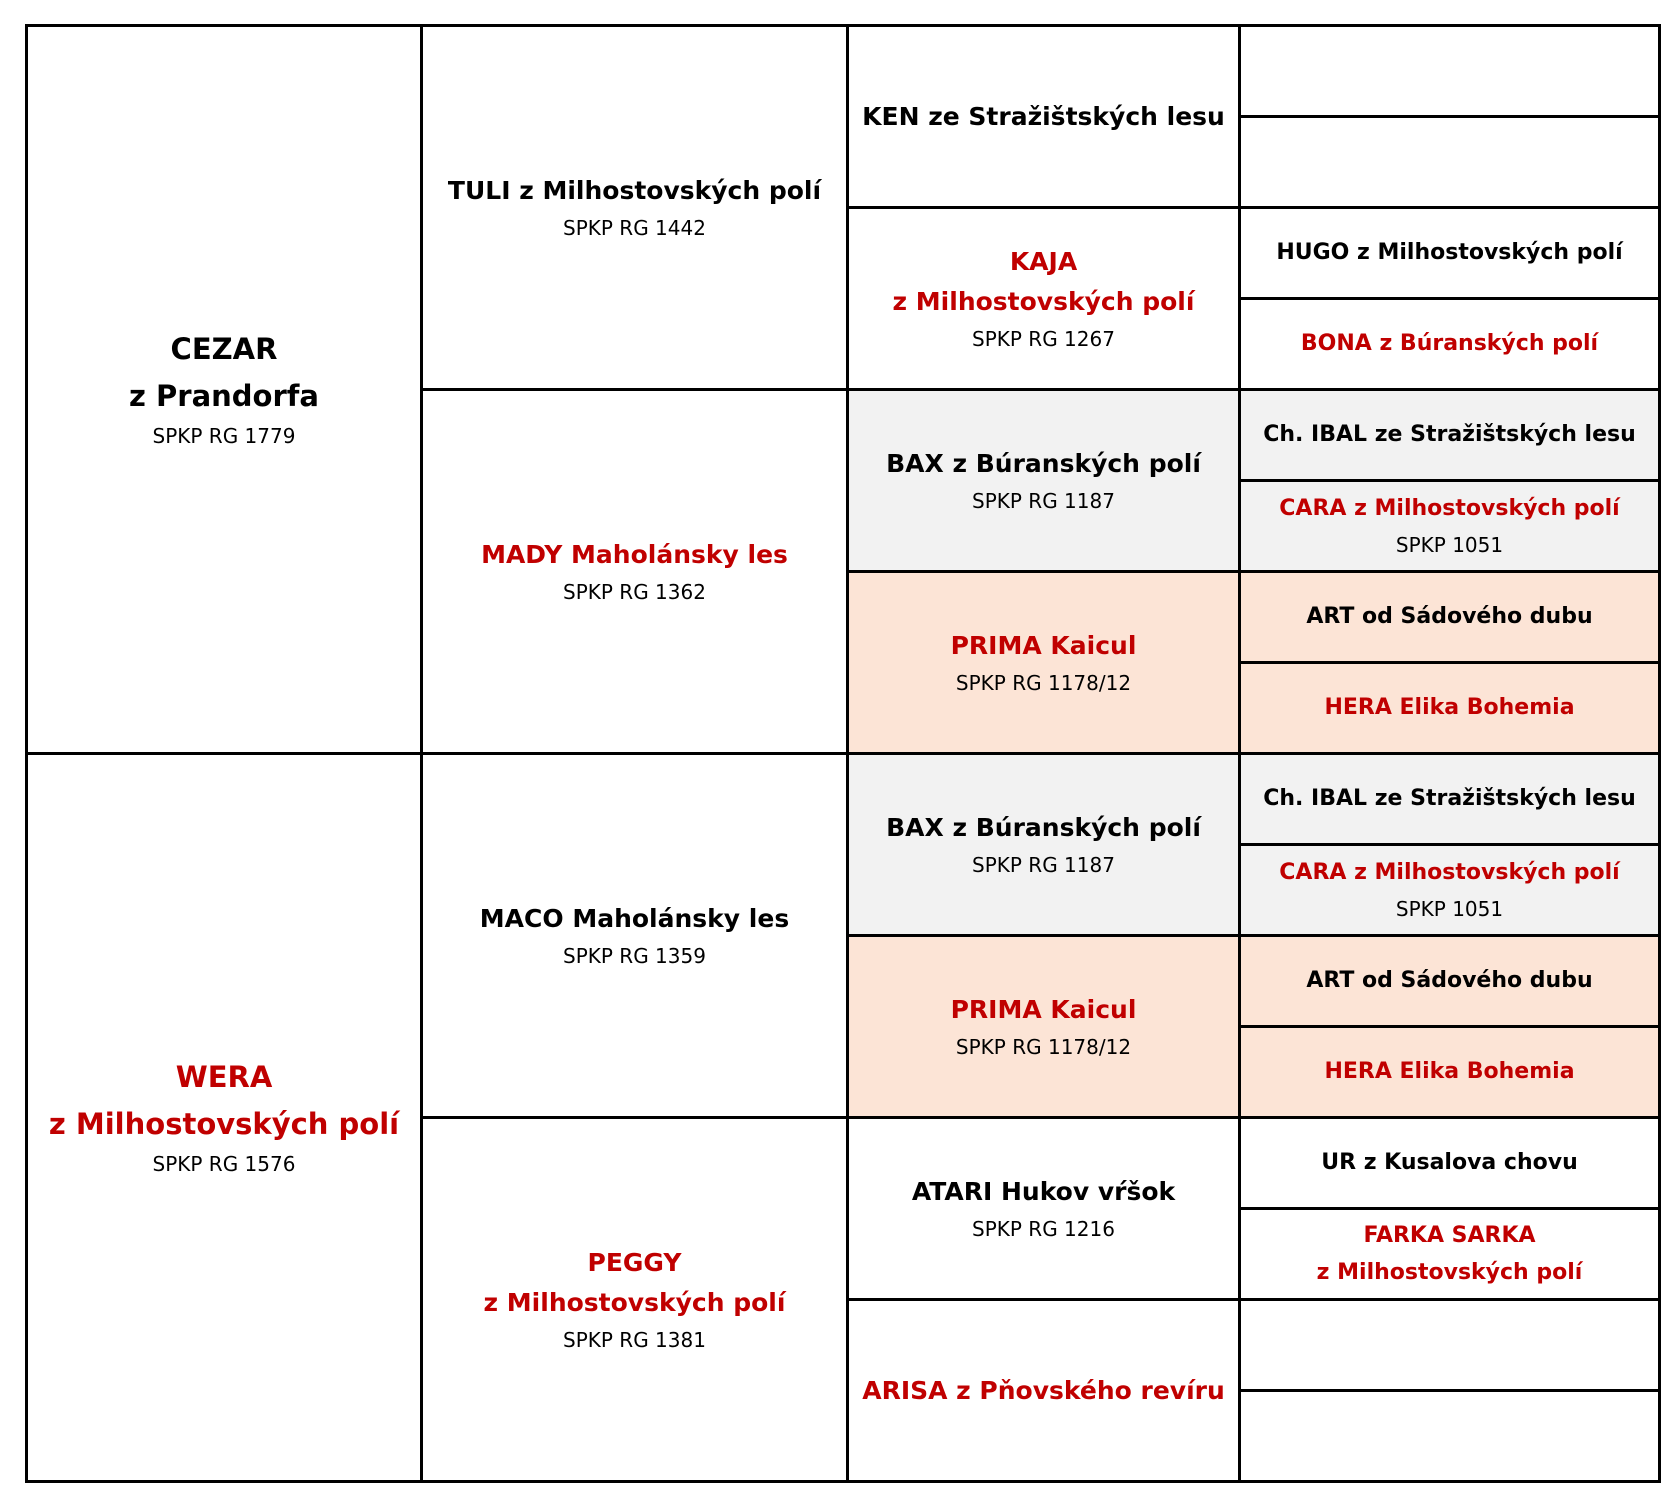  Describe the element at coordinates (634, 207) in the screenshot. I see `grandsire-ss-cell: TULI z Milhostovských polí SPKP RG 1442` at that location.